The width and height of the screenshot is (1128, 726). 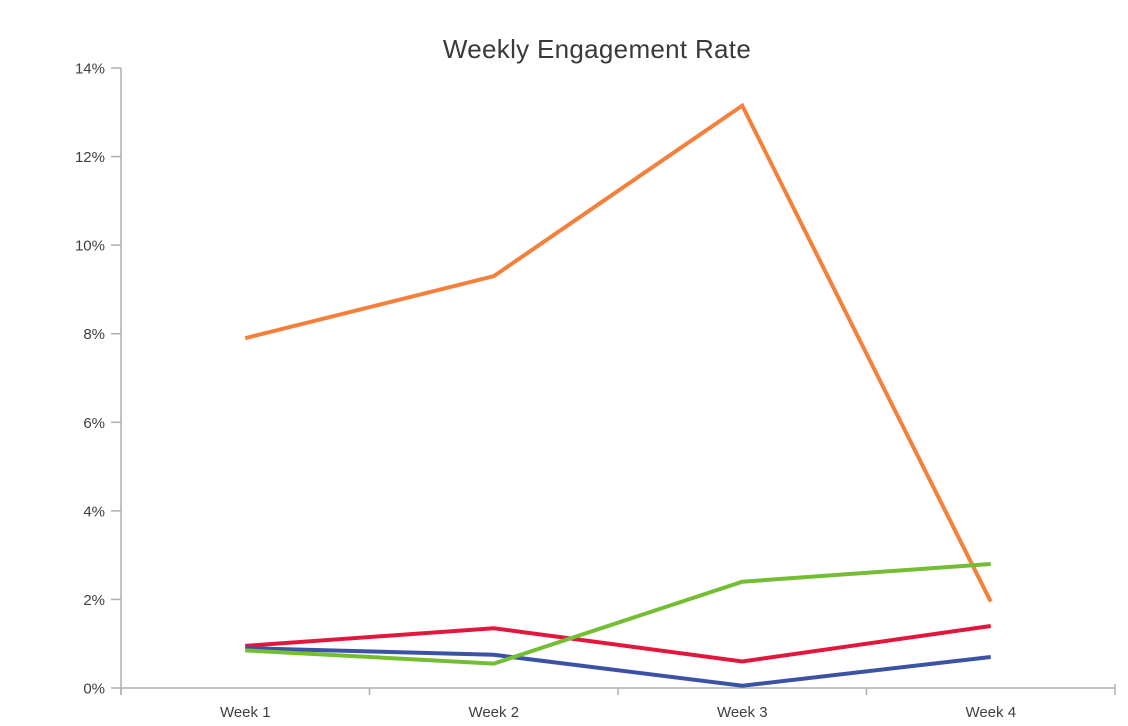 What do you see at coordinates (94, 334) in the screenshot?
I see `y-tick-label: 8%` at bounding box center [94, 334].